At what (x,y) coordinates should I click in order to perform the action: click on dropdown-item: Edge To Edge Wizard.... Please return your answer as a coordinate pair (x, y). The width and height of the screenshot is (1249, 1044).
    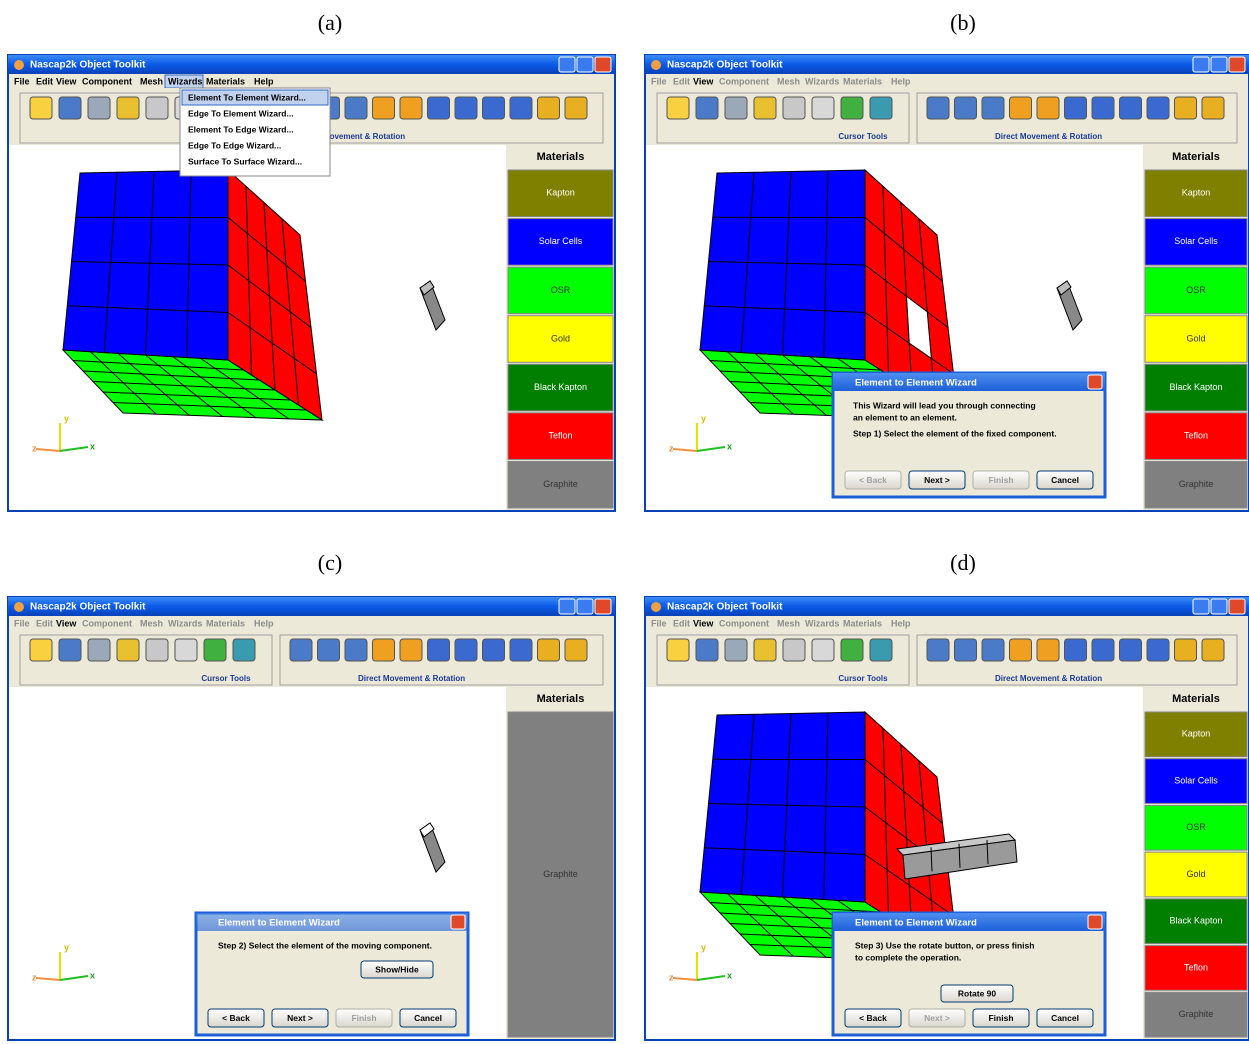
    Looking at the image, I should click on (234, 145).